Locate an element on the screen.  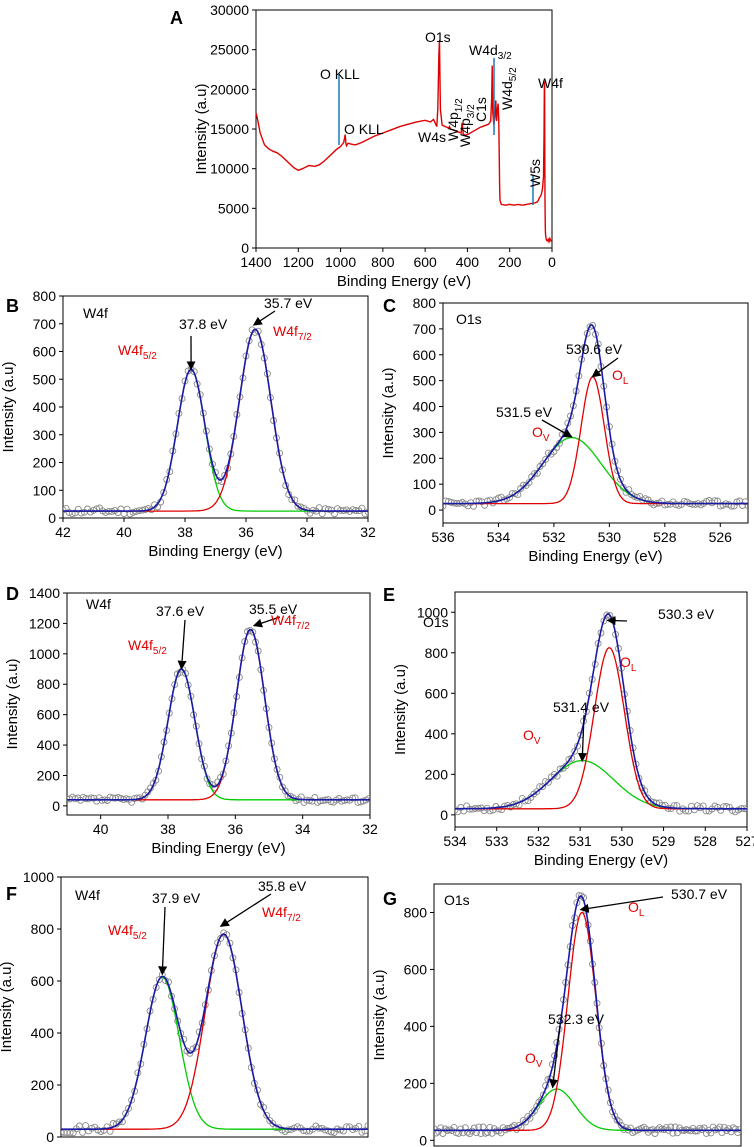
peak-label: W4s is located at coordinates (432, 137).